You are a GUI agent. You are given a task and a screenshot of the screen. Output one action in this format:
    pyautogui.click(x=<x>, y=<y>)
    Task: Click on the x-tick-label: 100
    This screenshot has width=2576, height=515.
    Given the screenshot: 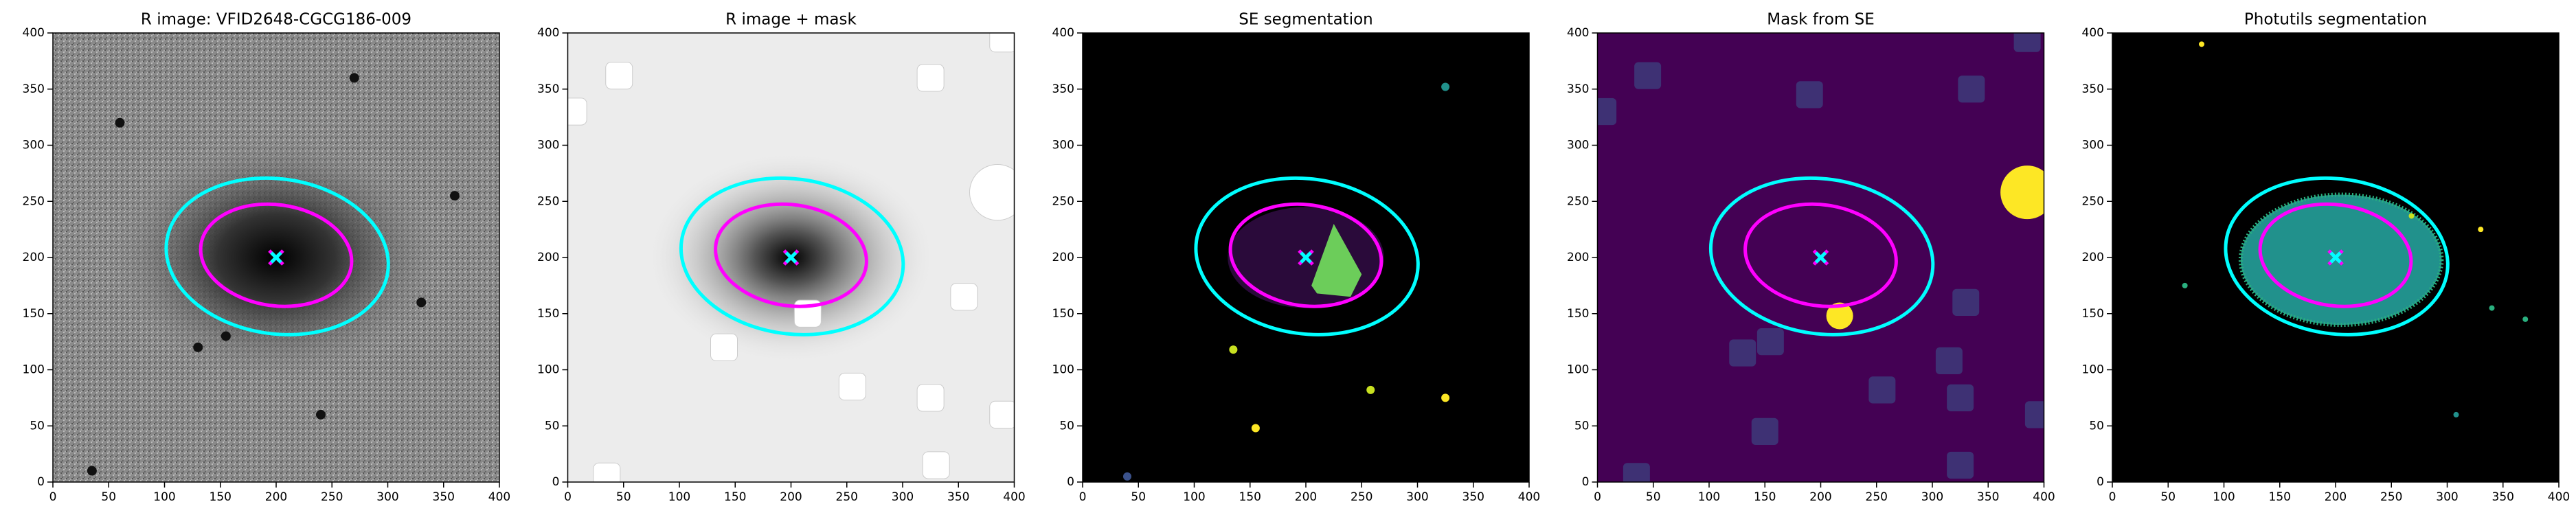 What is the action you would take?
    pyautogui.click(x=679, y=497)
    